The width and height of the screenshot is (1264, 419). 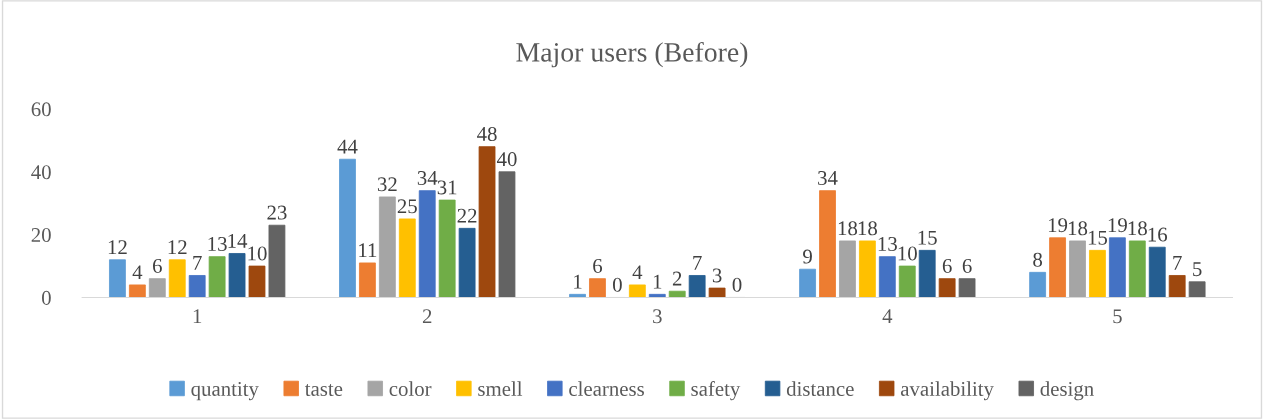 I want to click on data-label: 40, so click(x=506, y=159).